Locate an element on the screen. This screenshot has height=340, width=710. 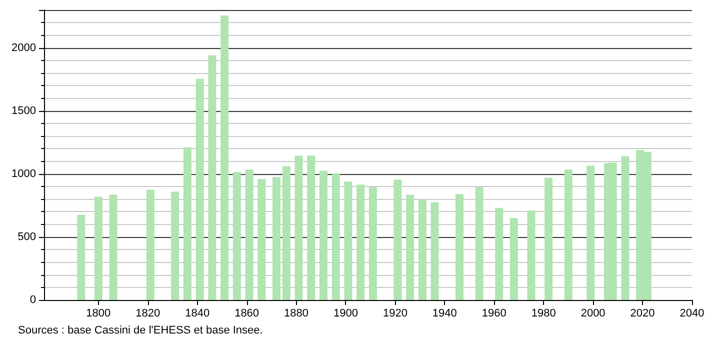
x-tick-label: 1980 is located at coordinates (543, 314).